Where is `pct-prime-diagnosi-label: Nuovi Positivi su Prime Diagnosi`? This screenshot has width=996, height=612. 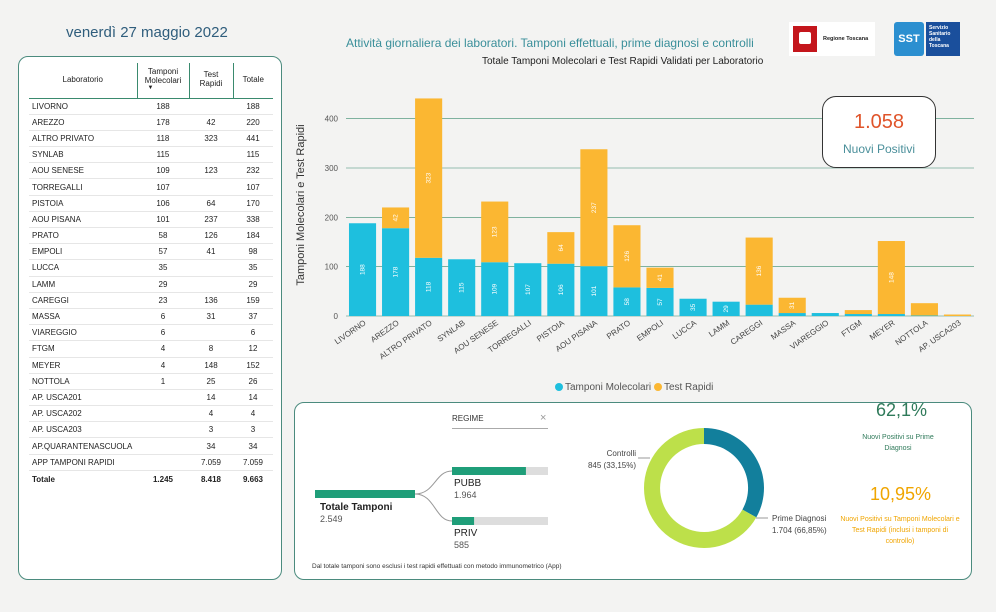
pct-prime-diagnosi-label: Nuovi Positivi su Prime Diagnosi is located at coordinates (898, 443).